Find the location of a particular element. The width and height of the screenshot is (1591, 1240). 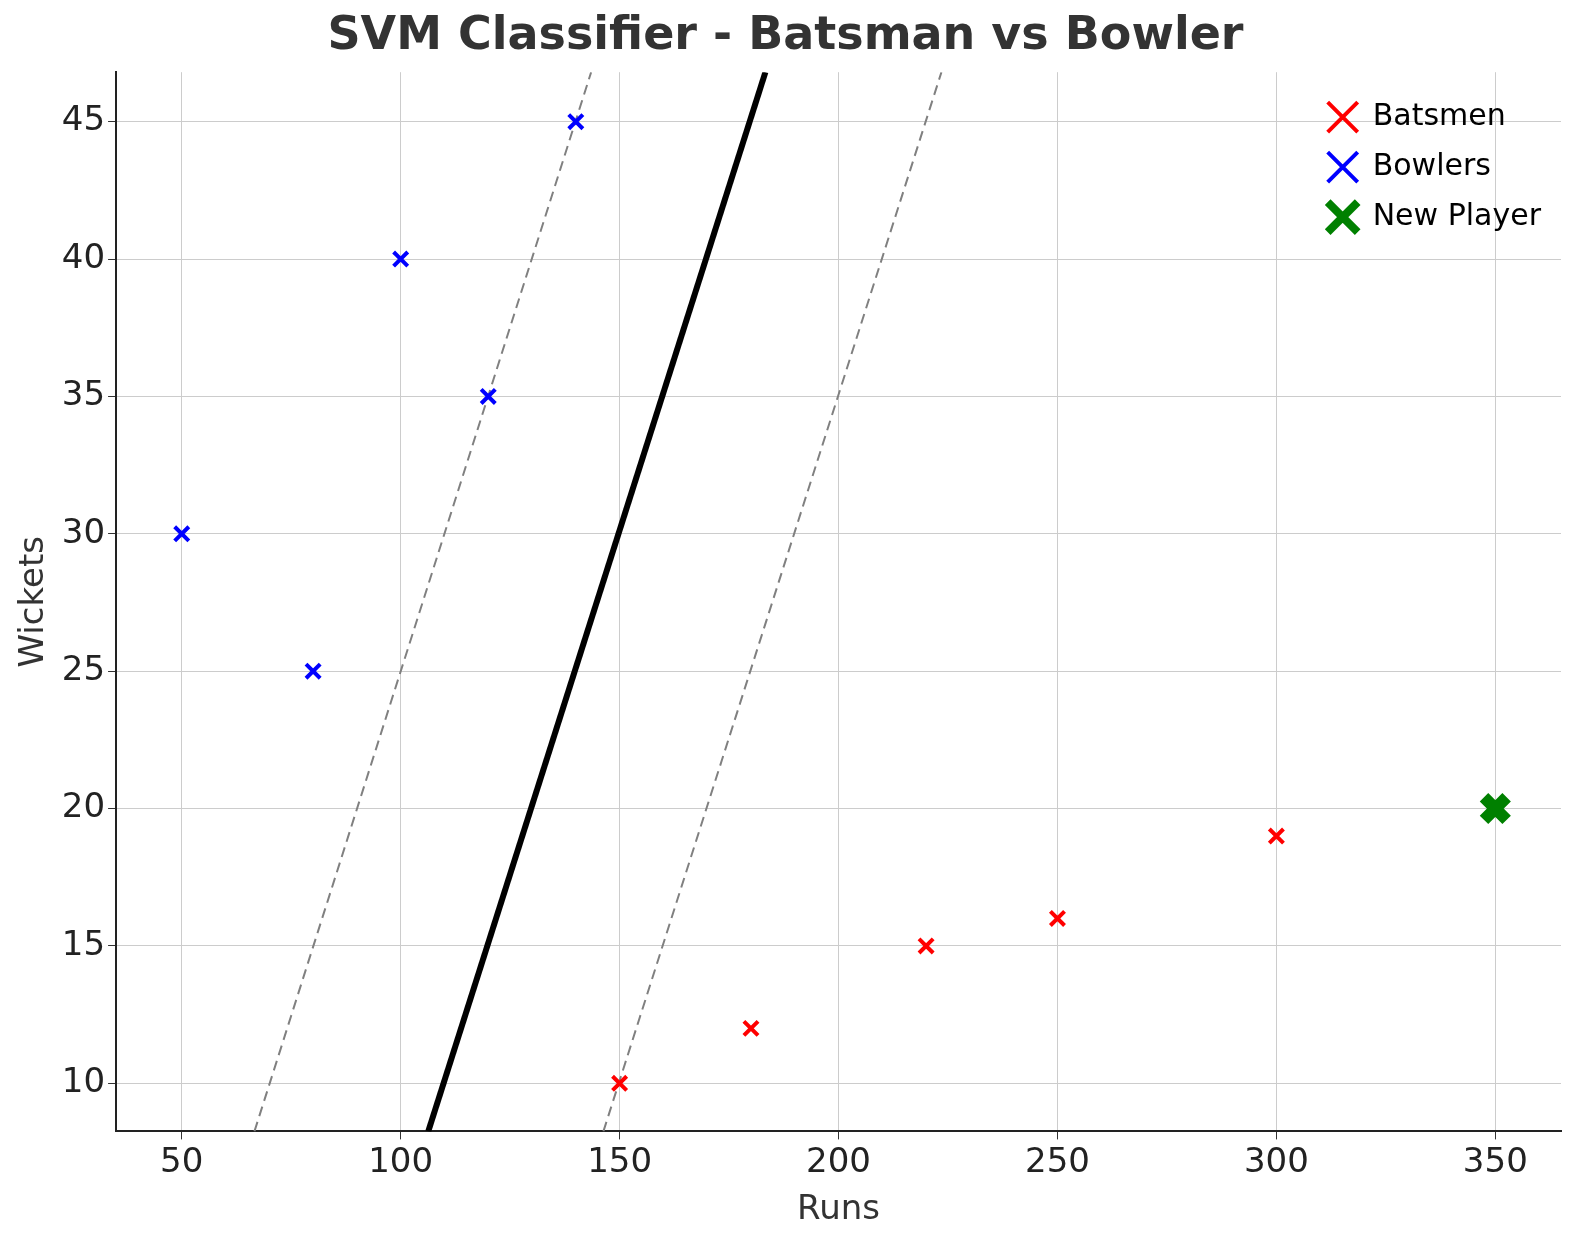

y-tick-label: 10 is located at coordinates (83, 1080).